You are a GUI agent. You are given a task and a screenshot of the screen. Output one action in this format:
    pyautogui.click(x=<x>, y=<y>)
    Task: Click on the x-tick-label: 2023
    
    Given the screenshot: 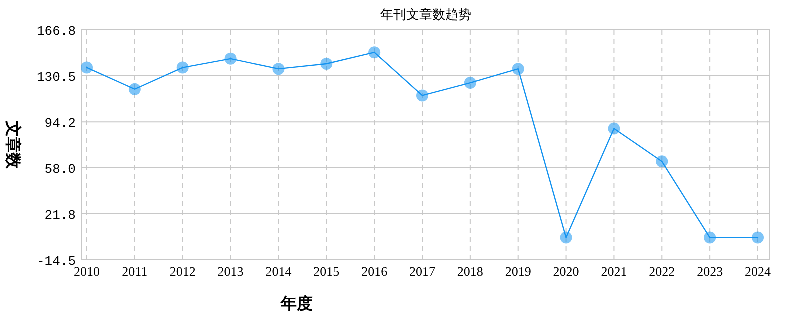 What is the action you would take?
    pyautogui.click(x=710, y=271)
    